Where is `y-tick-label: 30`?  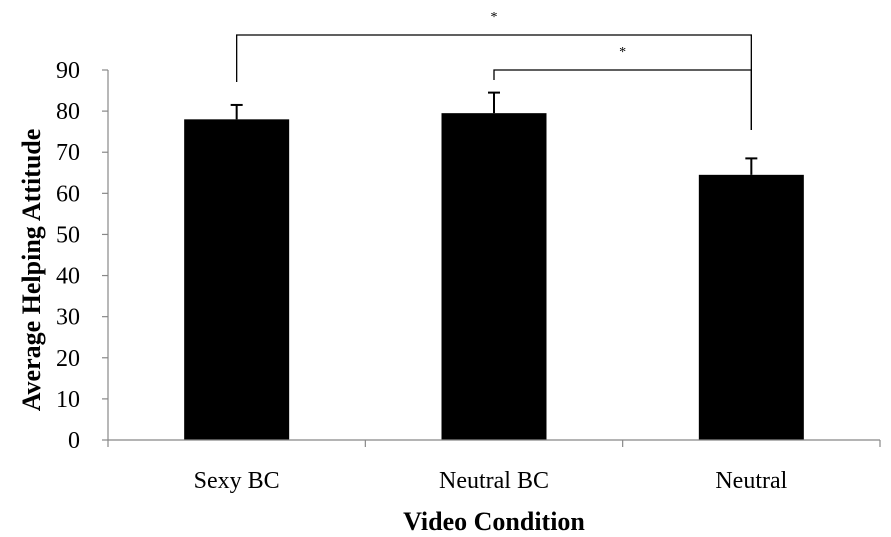 y-tick-label: 30 is located at coordinates (68, 318).